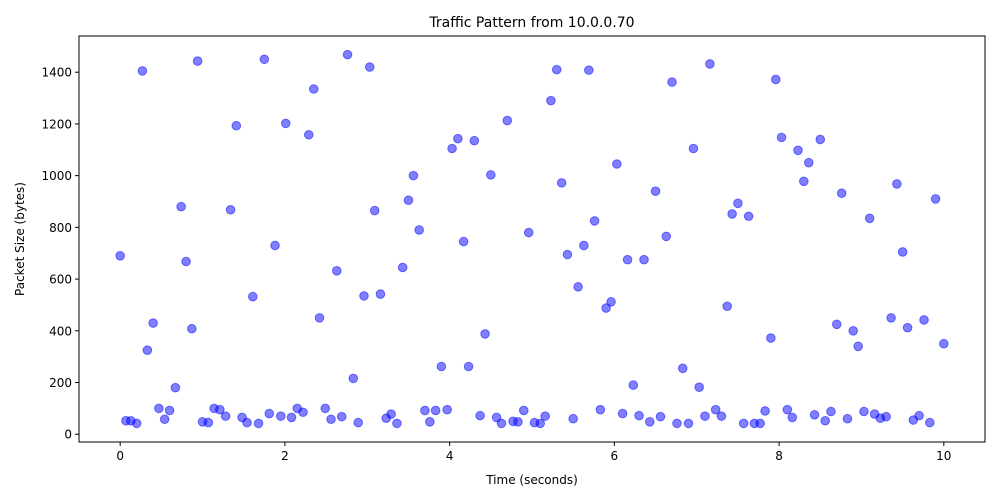  I want to click on x-tick-label: 2, so click(285, 456).